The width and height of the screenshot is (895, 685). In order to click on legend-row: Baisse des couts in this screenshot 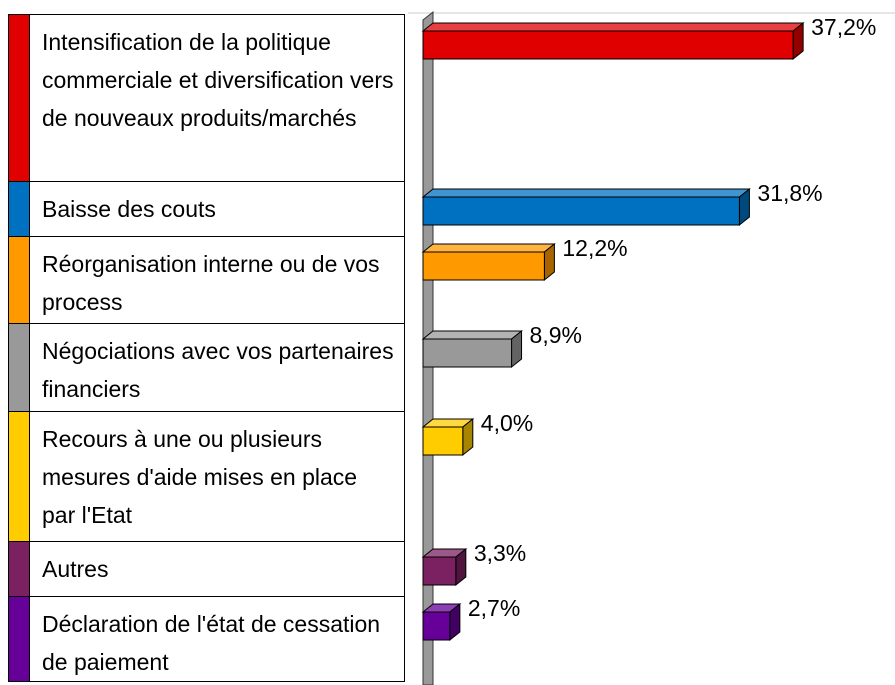, I will do `click(206, 208)`.